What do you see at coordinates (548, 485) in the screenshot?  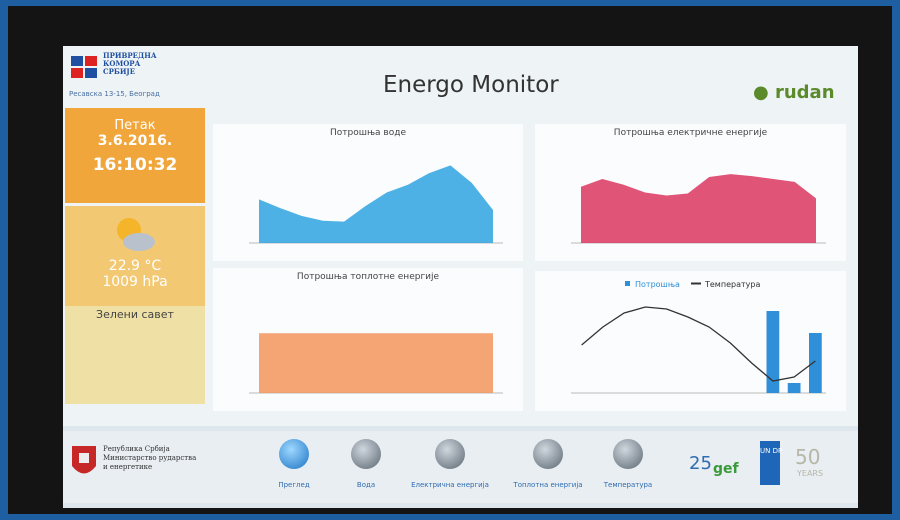 I see `nav-label: Топлотна енергија` at bounding box center [548, 485].